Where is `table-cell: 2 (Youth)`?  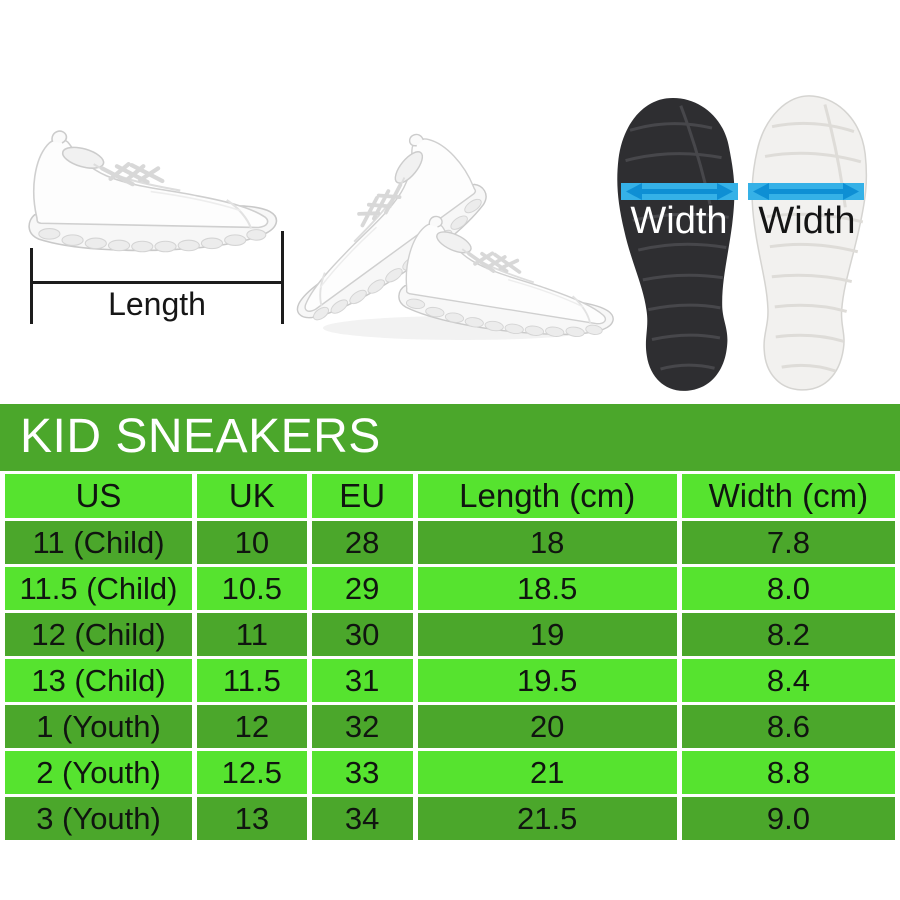 table-cell: 2 (Youth) is located at coordinates (99, 772).